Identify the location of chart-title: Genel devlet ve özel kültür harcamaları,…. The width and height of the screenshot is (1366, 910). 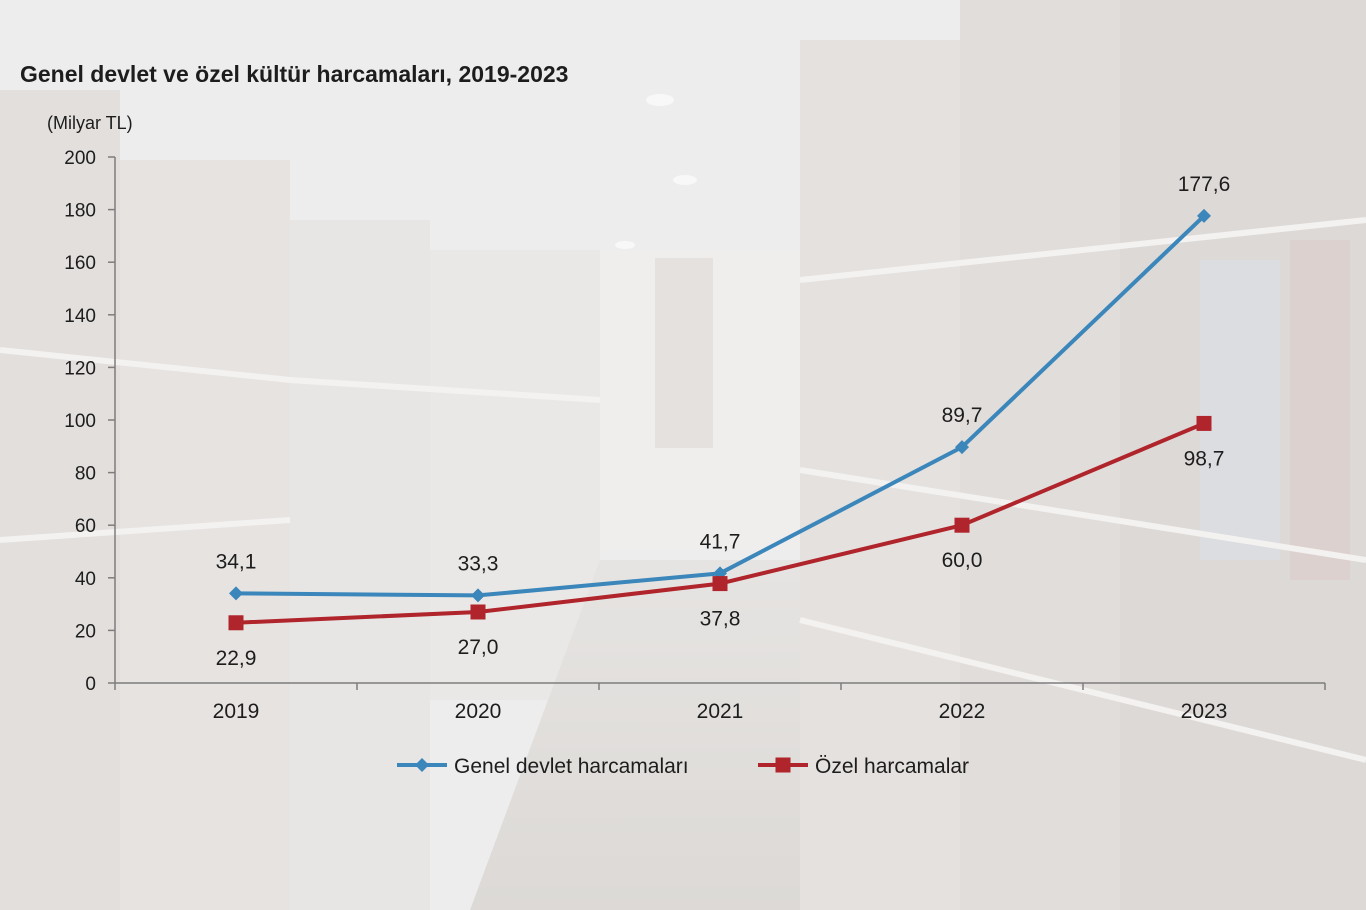
(294, 74).